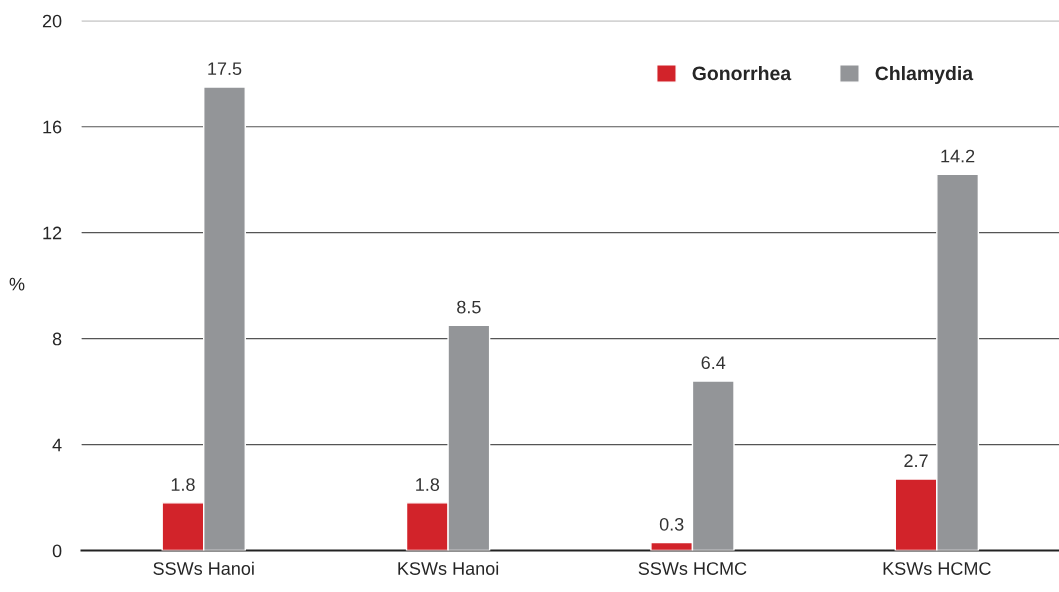  Describe the element at coordinates (17, 284) in the screenshot. I see `y-axis-title: %` at that location.